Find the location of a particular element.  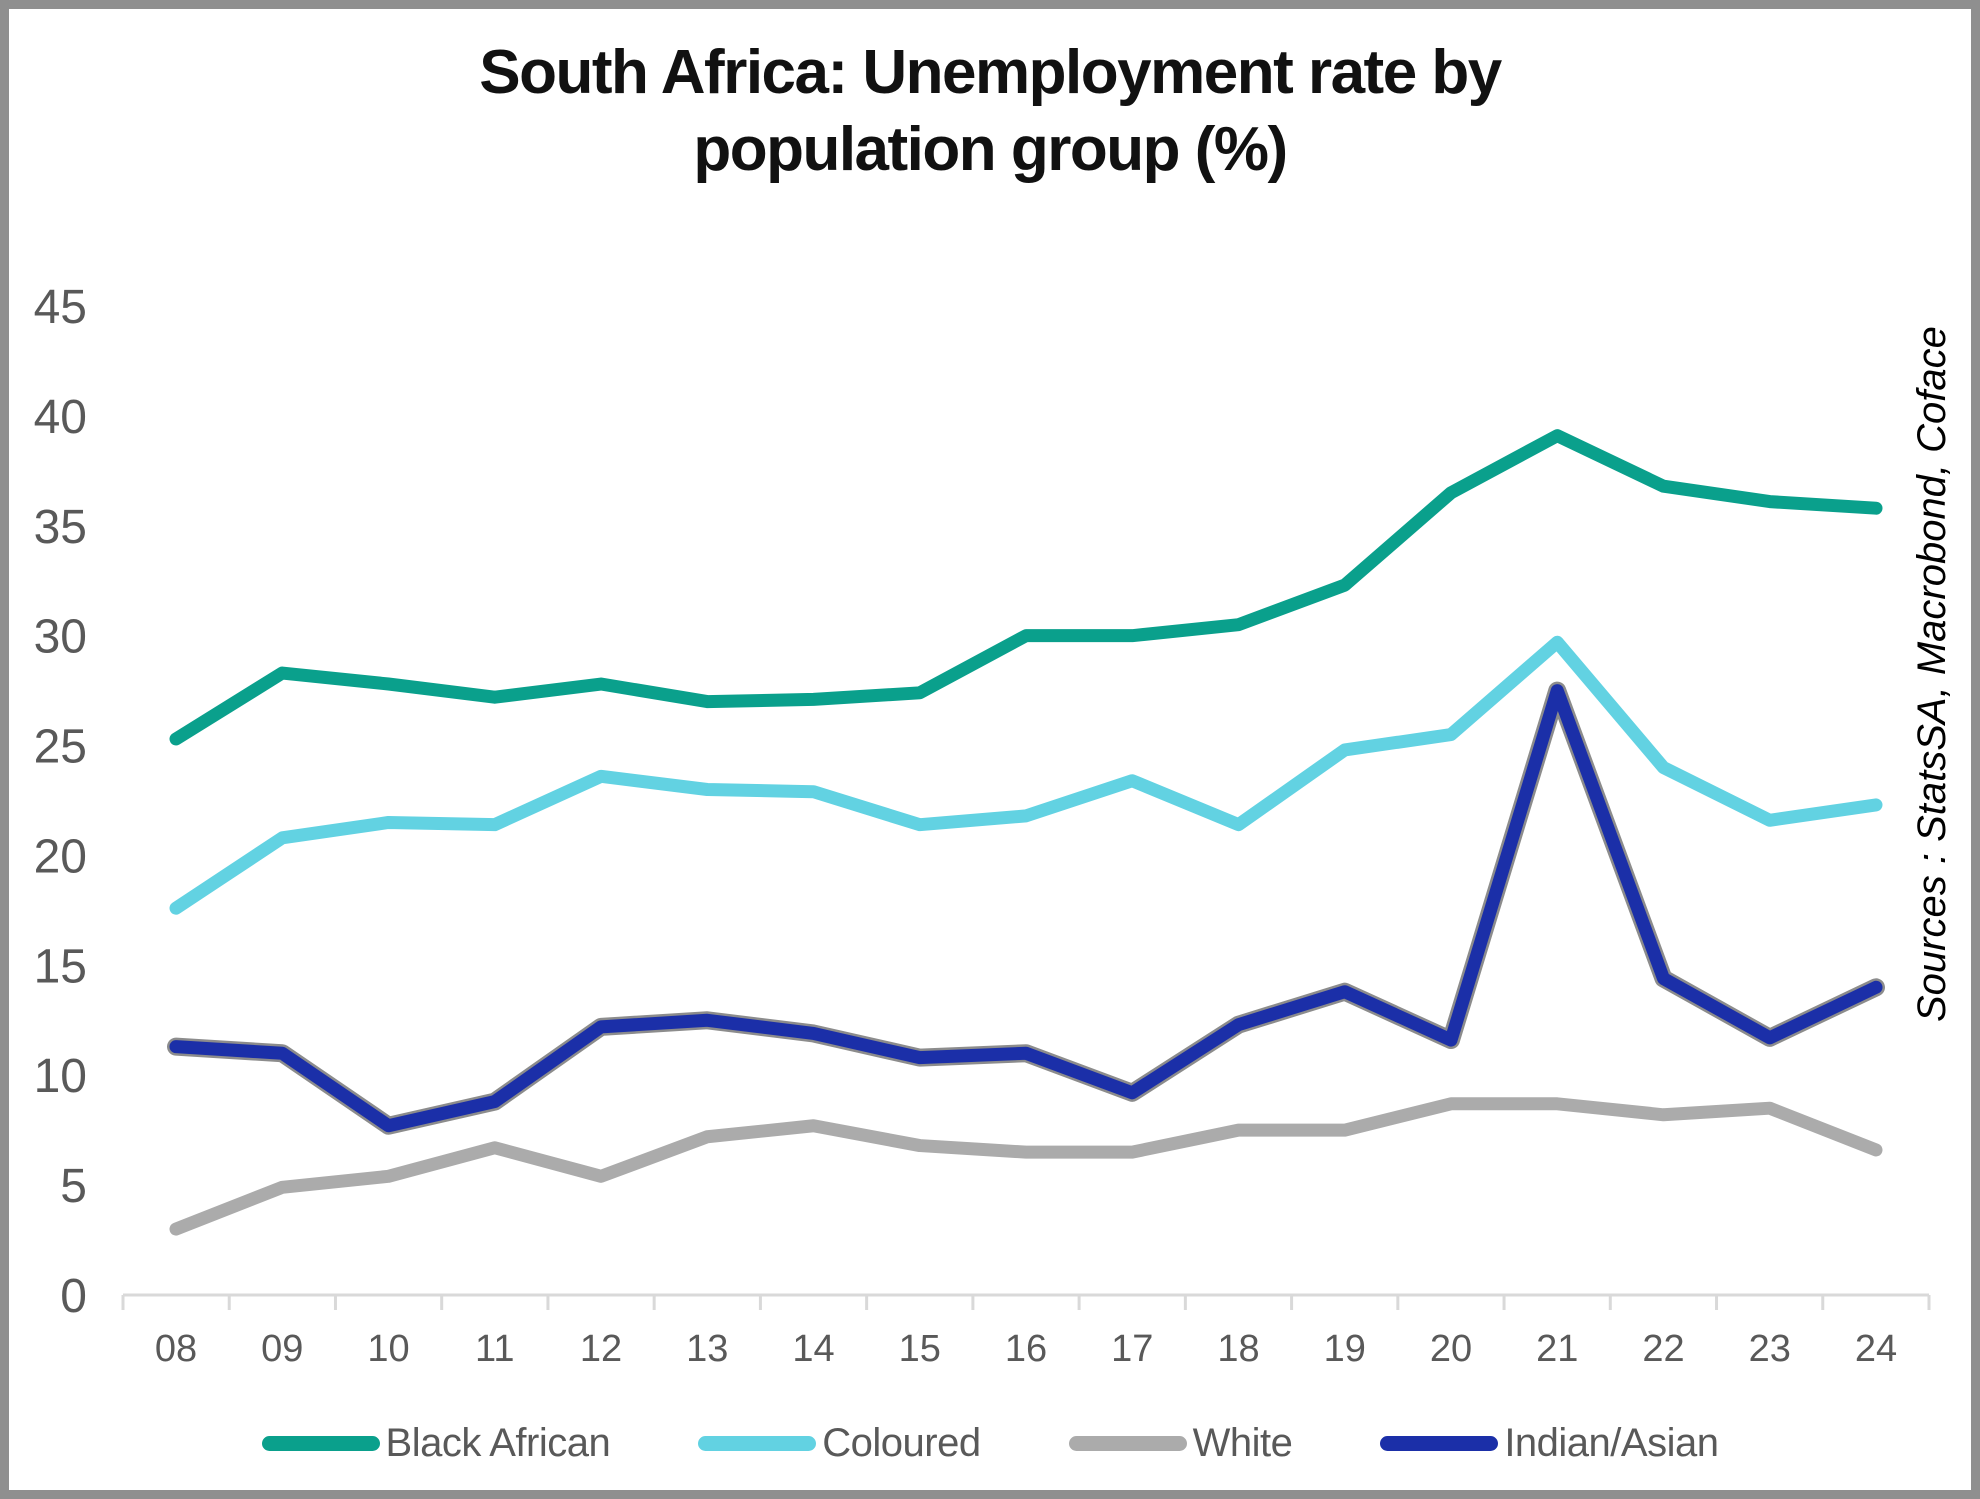

x-axis-label-24: 24 is located at coordinates (1876, 1349).